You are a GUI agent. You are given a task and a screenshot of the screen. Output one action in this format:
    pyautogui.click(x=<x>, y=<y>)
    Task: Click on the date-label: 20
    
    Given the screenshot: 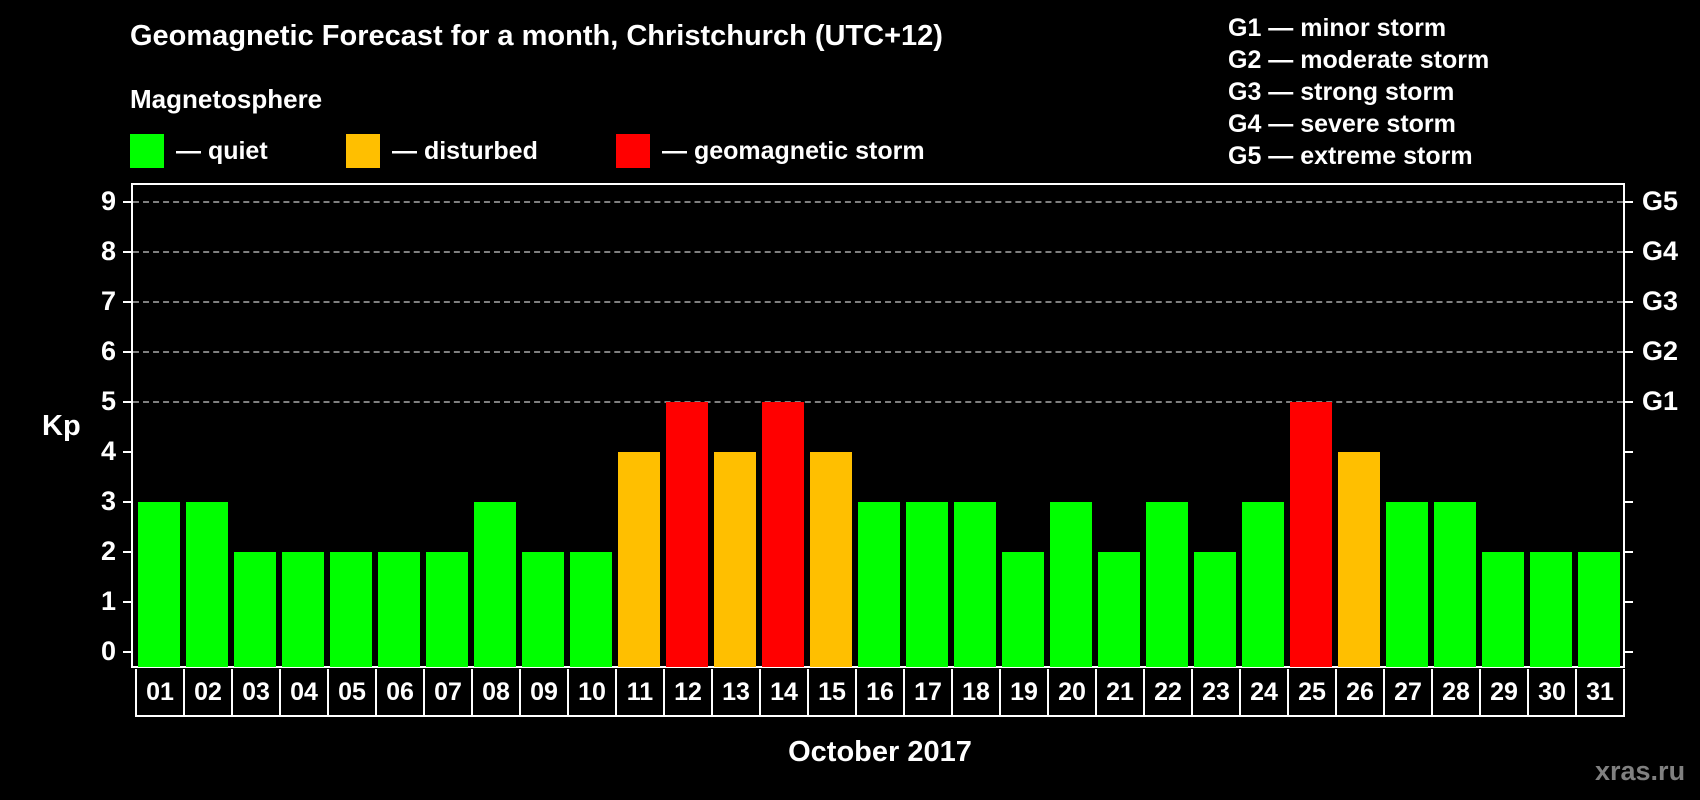 What is the action you would take?
    pyautogui.click(x=1073, y=692)
    